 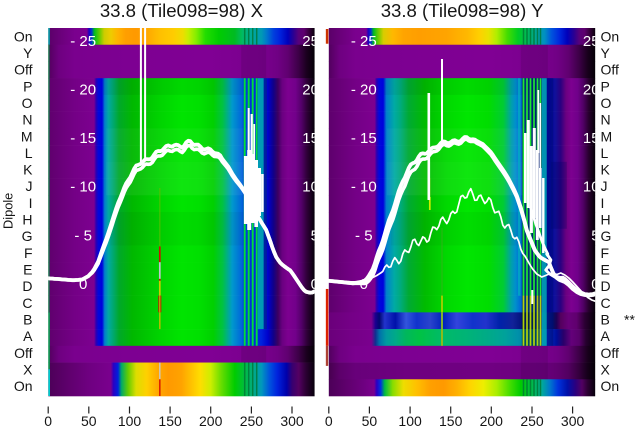 What do you see at coordinates (182, 10) in the screenshot?
I see `svg-text: 33.8 (Tile098=98) X` at bounding box center [182, 10].